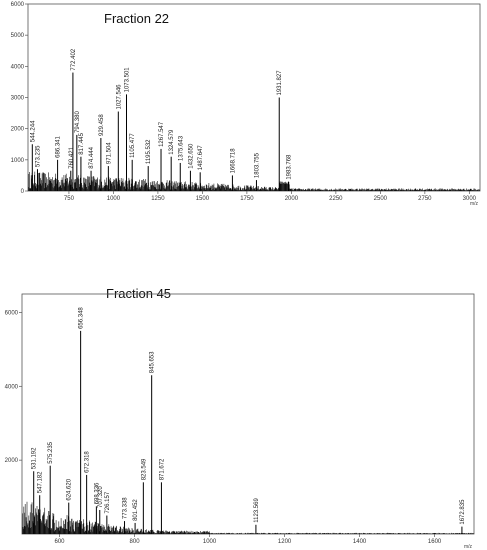  I want to click on spectrum-noise, so click(248, 517).